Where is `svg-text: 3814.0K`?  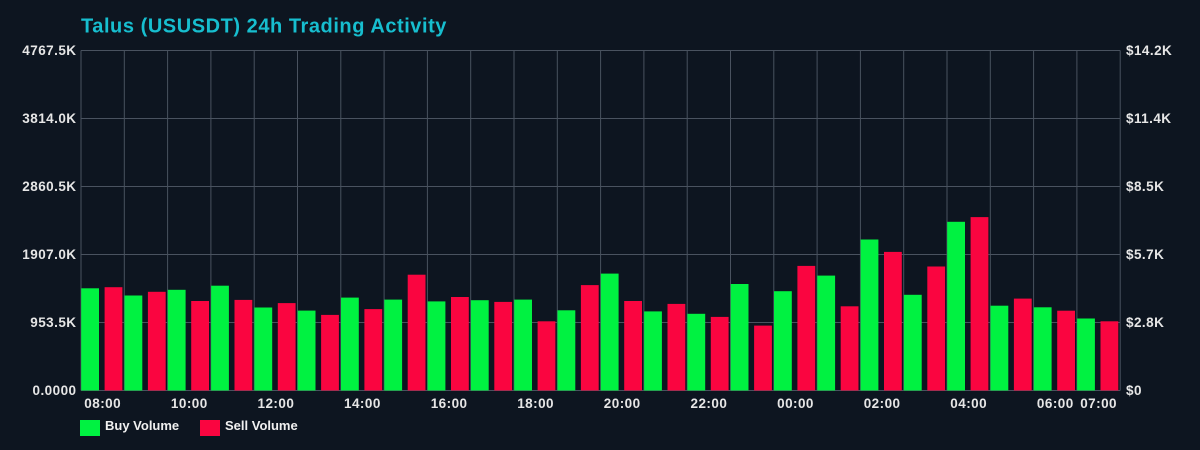 svg-text: 3814.0K is located at coordinates (49, 118).